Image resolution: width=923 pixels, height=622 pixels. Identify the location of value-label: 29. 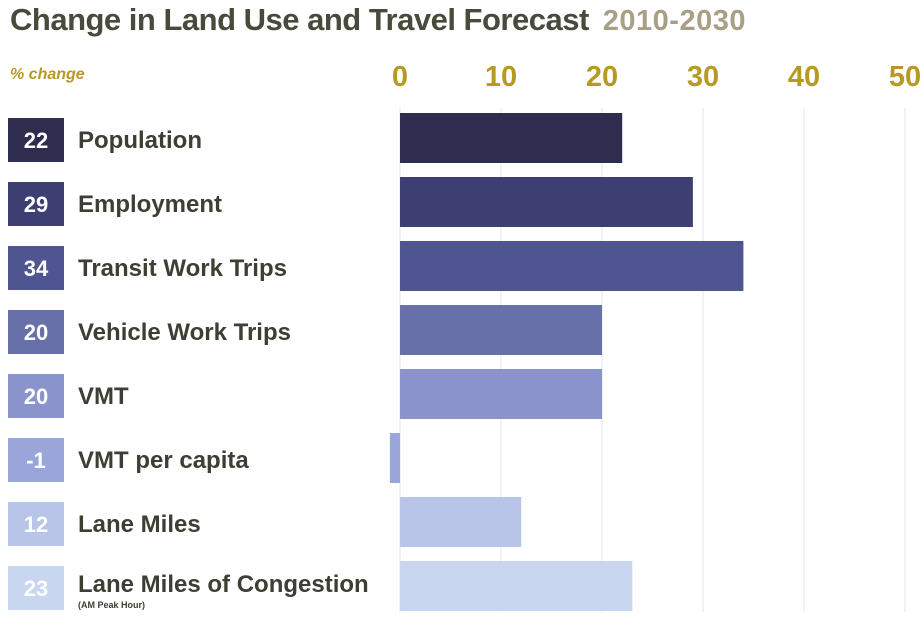
(36, 204).